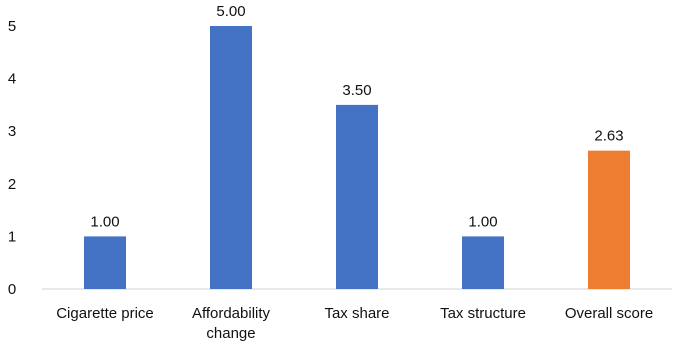 This screenshot has height=345, width=682. Describe the element at coordinates (12, 79) in the screenshot. I see `y-tick-label: 4` at that location.